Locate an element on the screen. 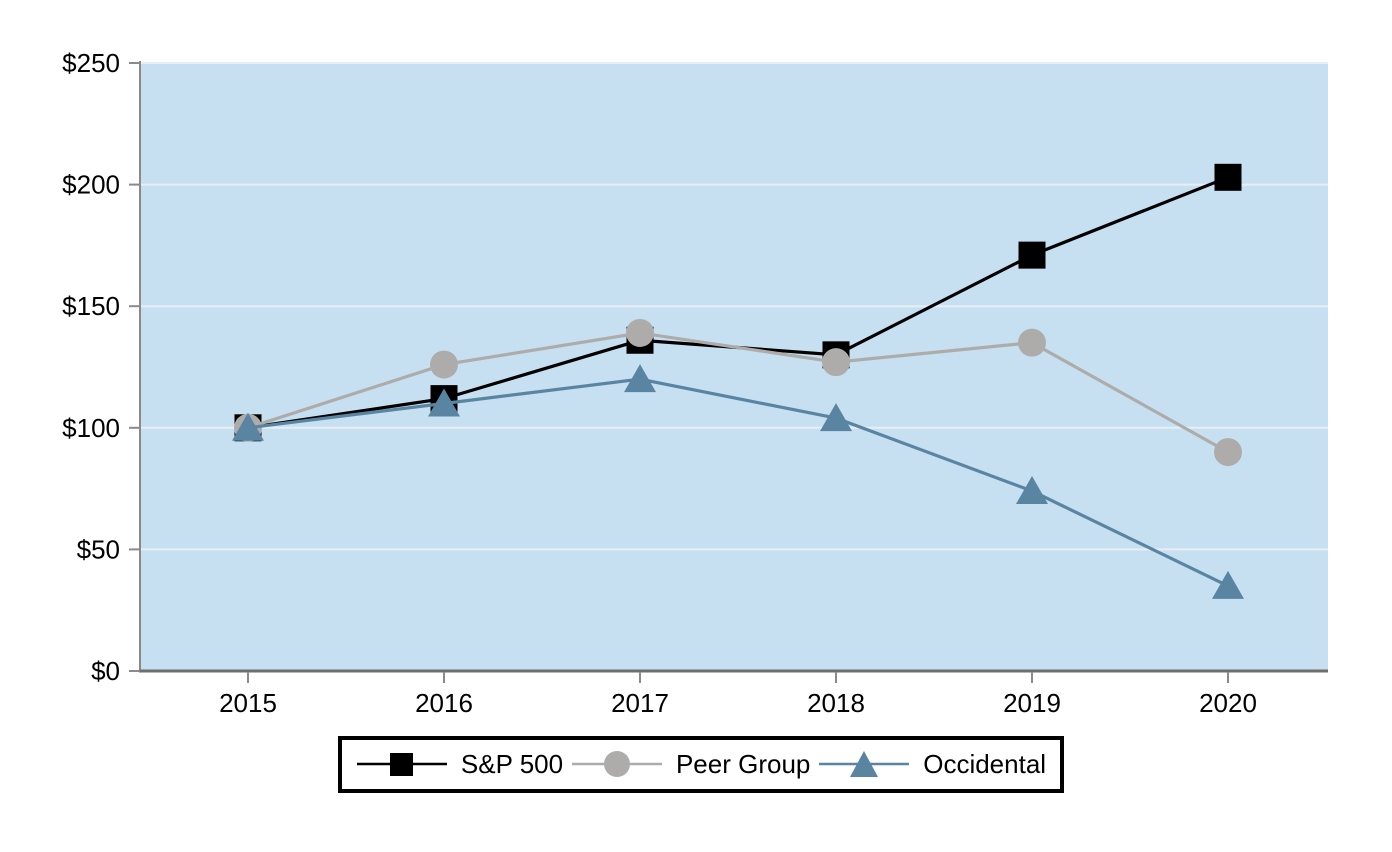 Image resolution: width=1392 pixels, height=852 pixels. marker-circle-2020 is located at coordinates (1228, 452).